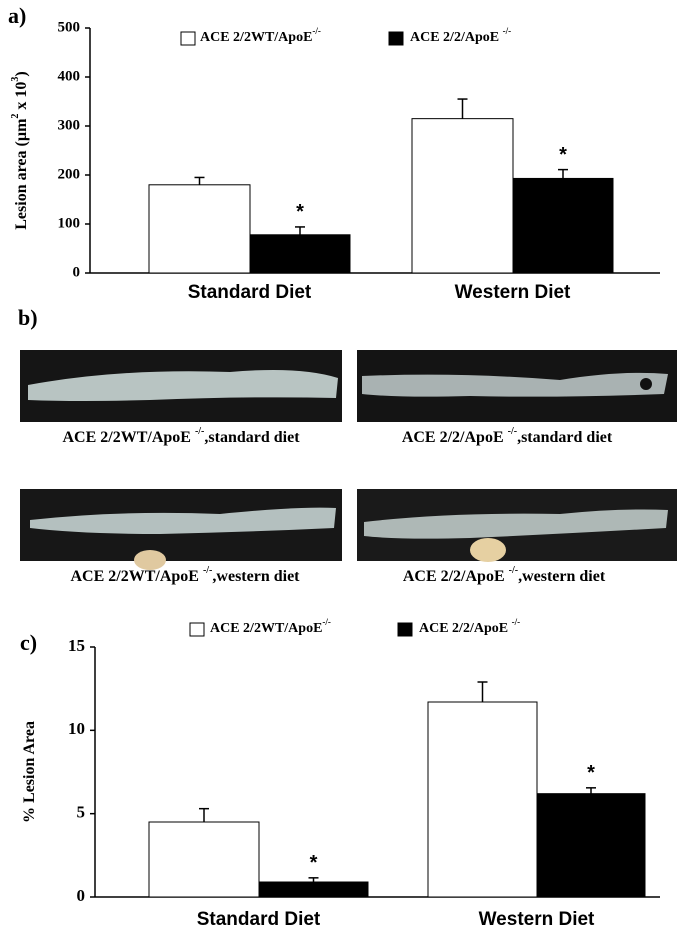 The image size is (698, 941). What do you see at coordinates (15, 116) in the screenshot?
I see `superscript: 2` at bounding box center [15, 116].